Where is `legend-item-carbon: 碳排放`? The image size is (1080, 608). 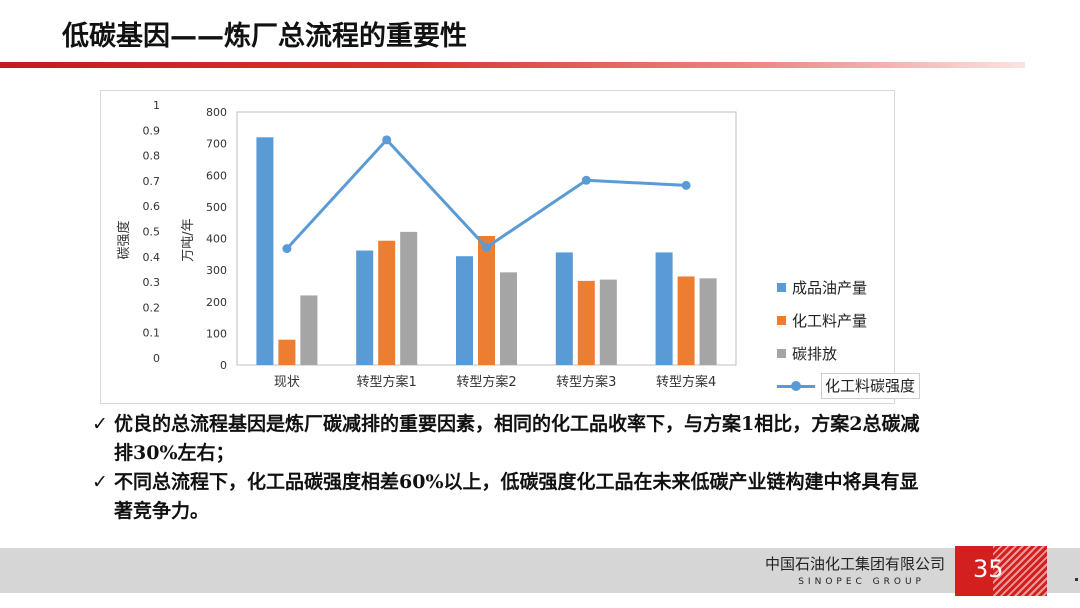 legend-item-carbon: 碳排放 is located at coordinates (807, 353).